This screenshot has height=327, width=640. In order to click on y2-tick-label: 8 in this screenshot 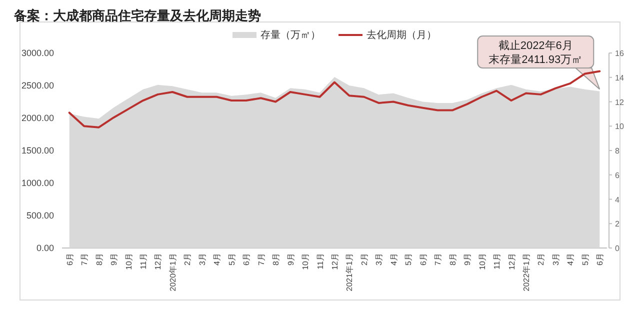, I will do `click(617, 151)`.